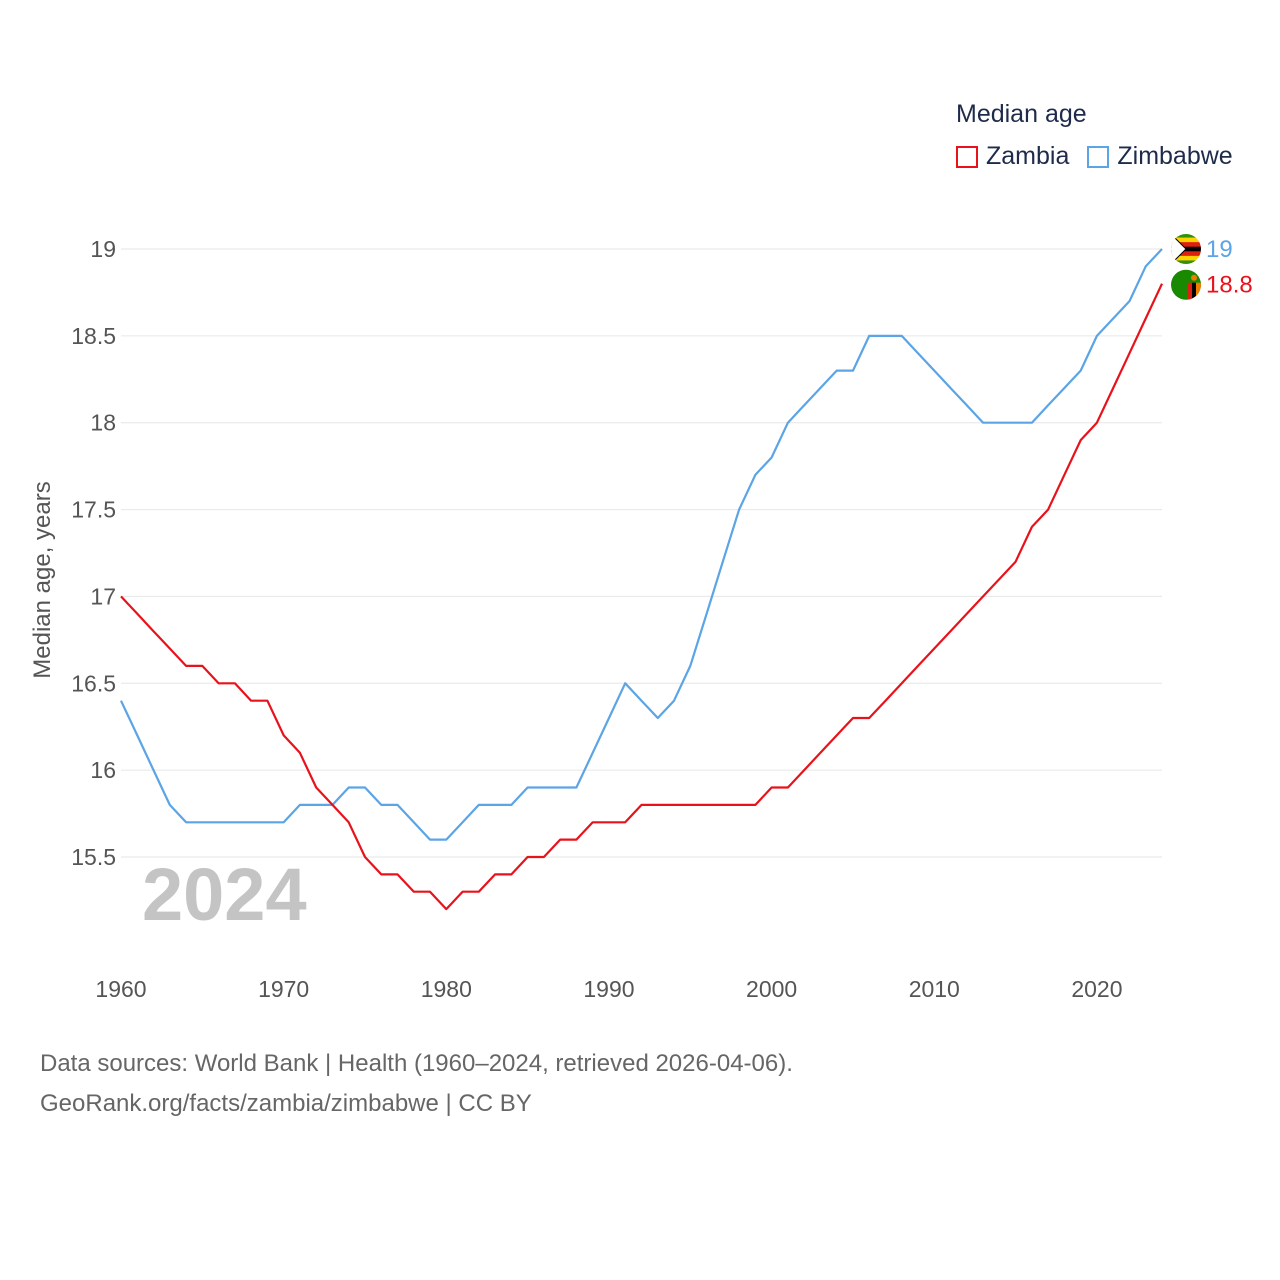 The image size is (1280, 1280). I want to click on x-tick-label: 1960, so click(120, 989).